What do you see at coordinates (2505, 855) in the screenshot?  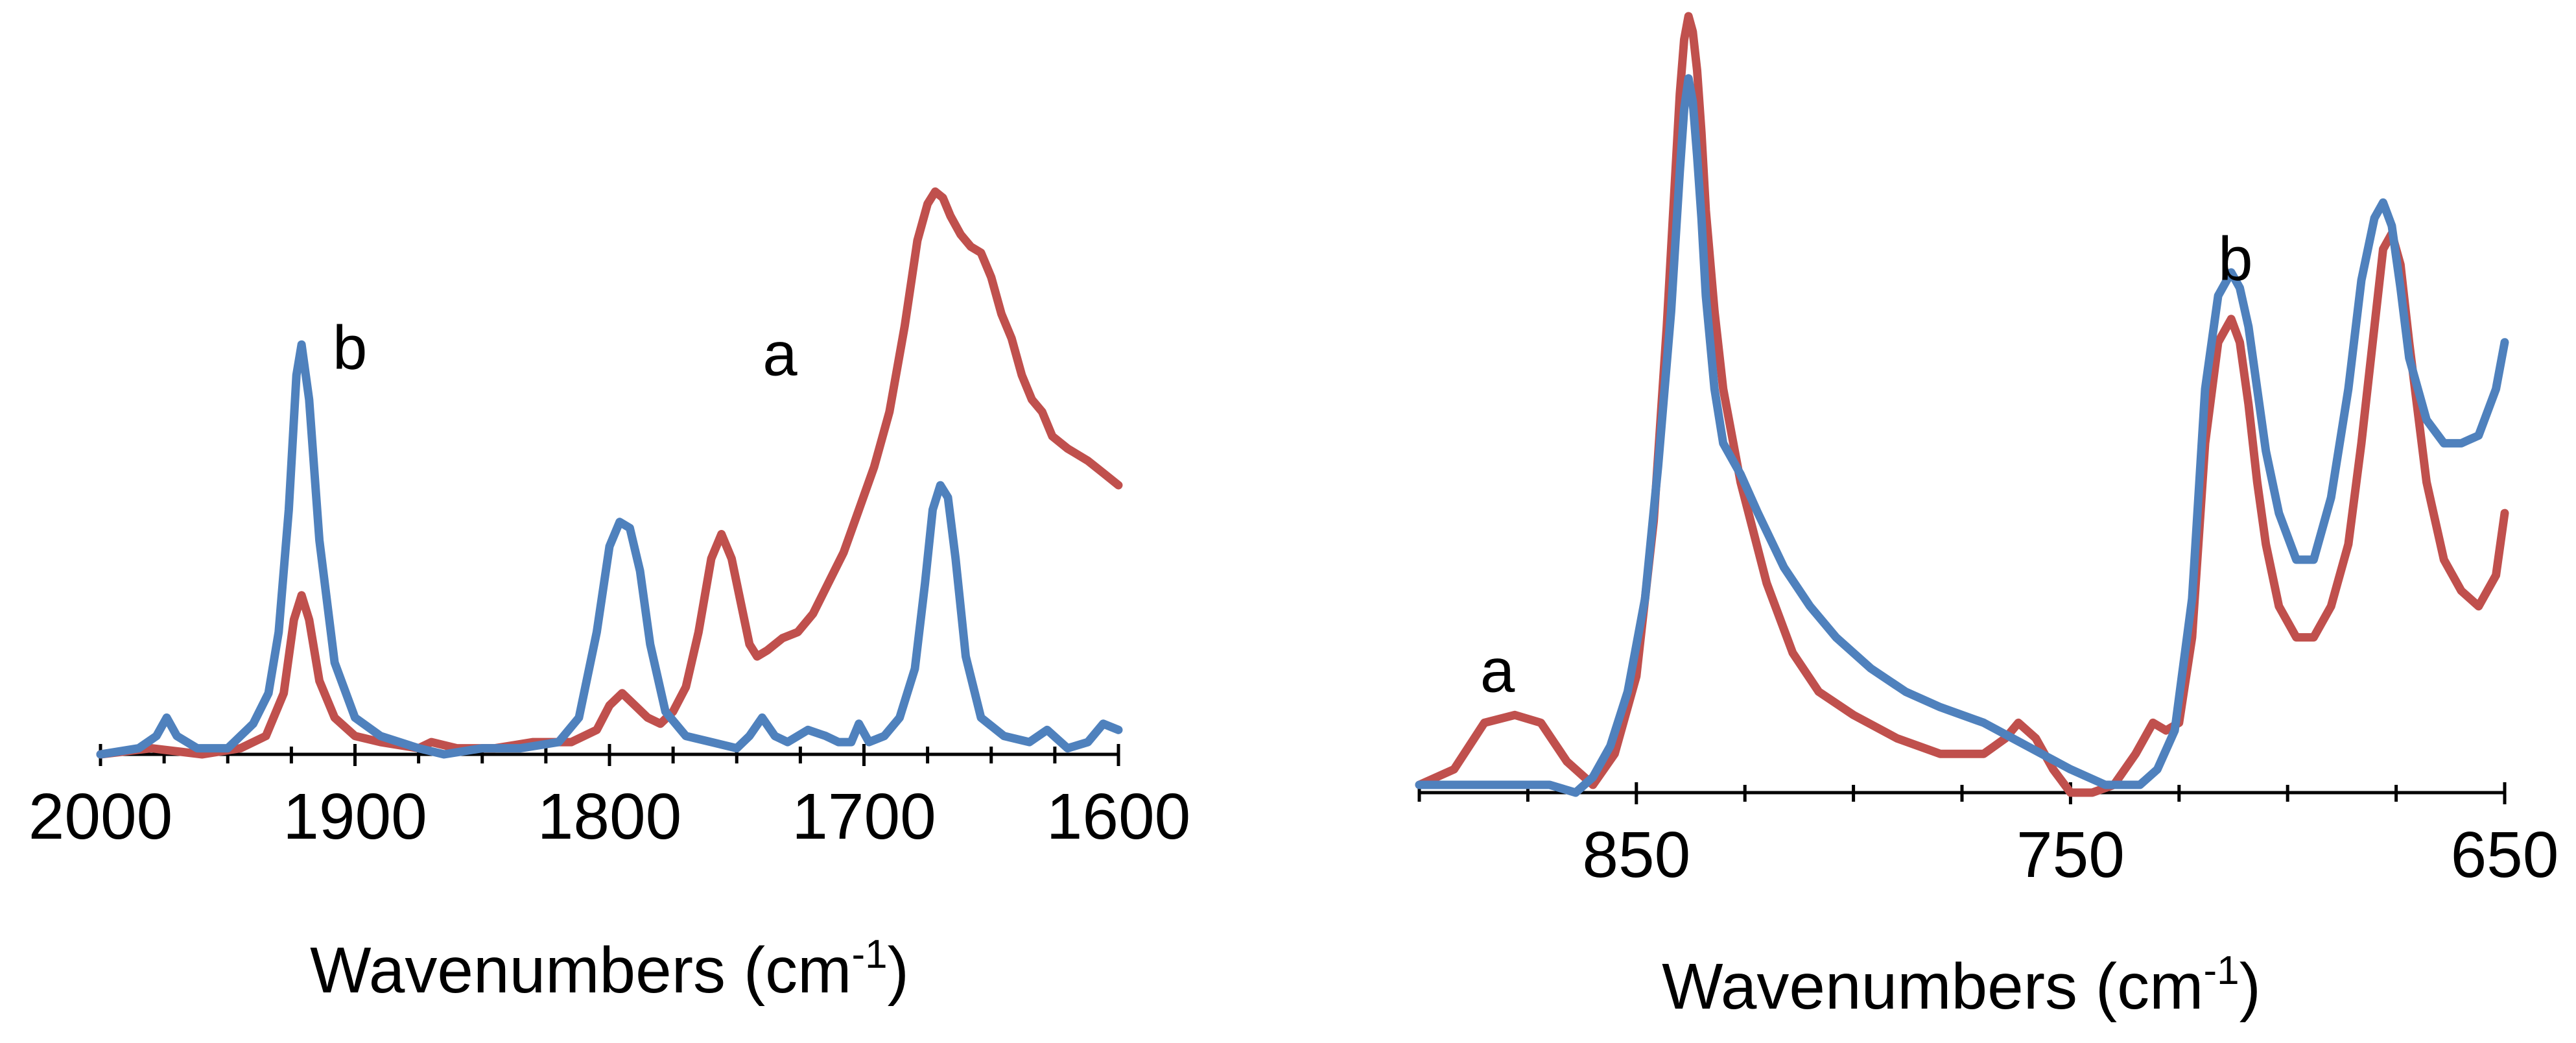 I see `x-tick-label-650: 650` at bounding box center [2505, 855].